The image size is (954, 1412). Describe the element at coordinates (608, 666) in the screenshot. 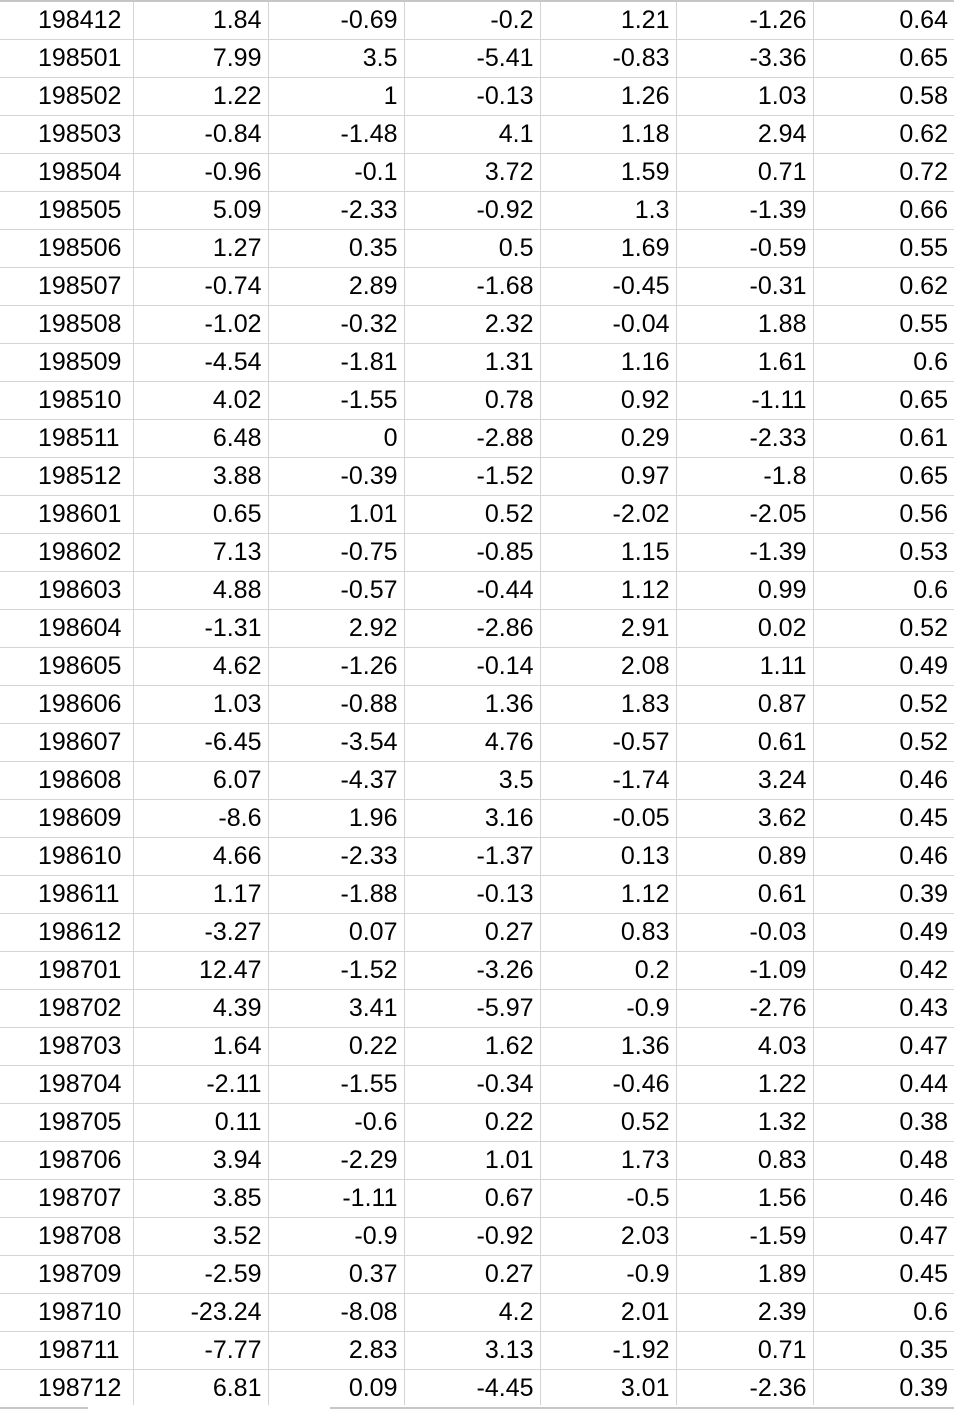

I see `value-cell: 2.08` at that location.